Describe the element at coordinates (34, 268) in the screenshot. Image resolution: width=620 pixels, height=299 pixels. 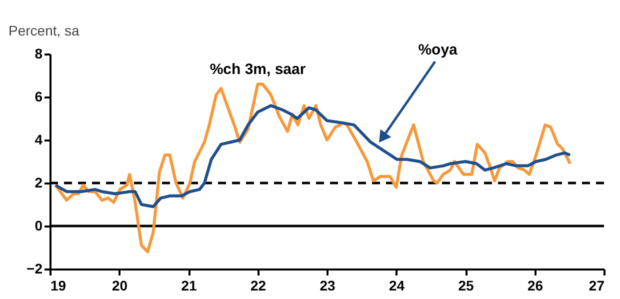
I see `y-tick-label: −2` at that location.